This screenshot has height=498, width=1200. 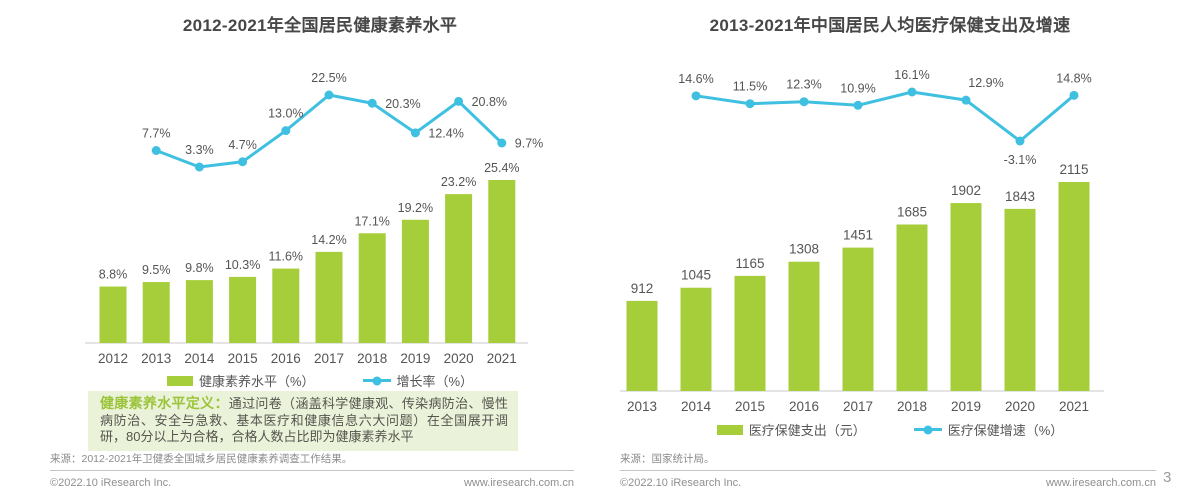 What do you see at coordinates (1073, 78) in the screenshot?
I see `line-value-label: 14.8%` at bounding box center [1073, 78].